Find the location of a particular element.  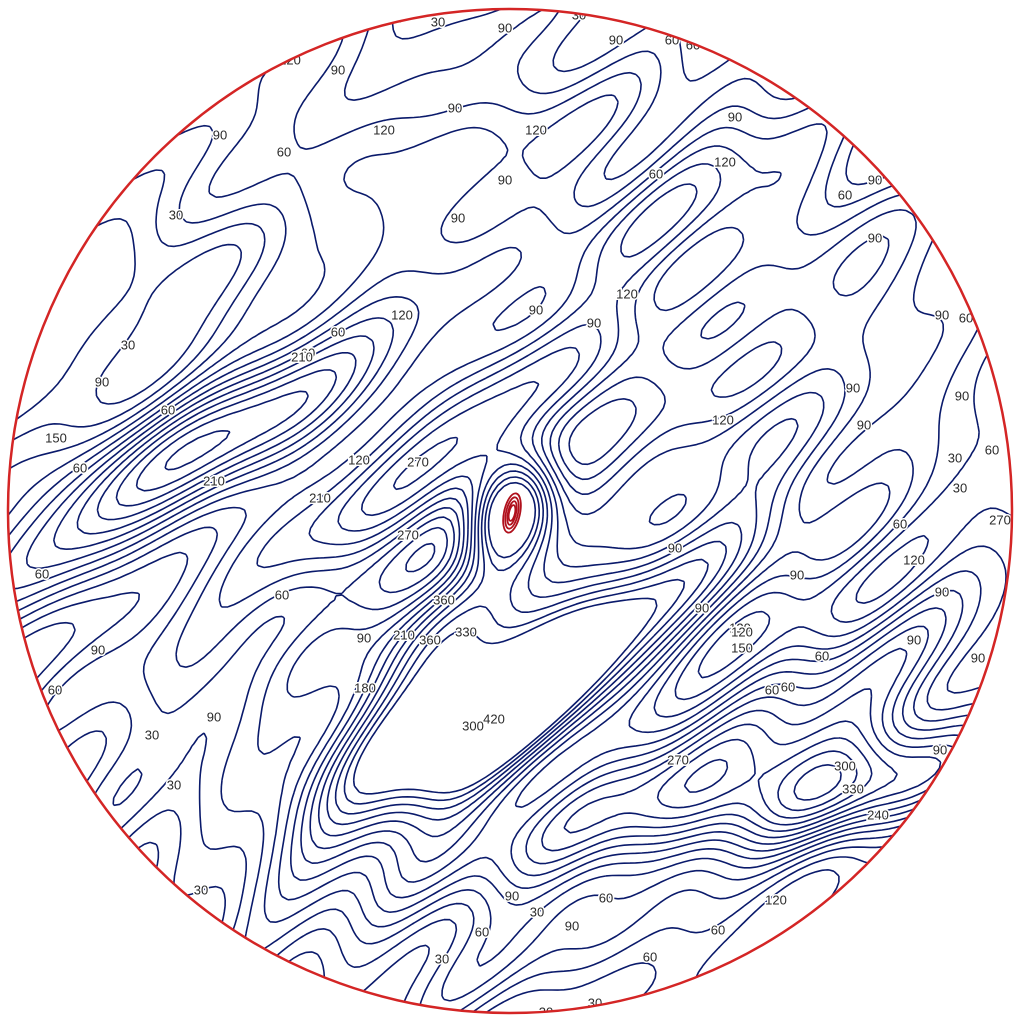

contour-label: 330 is located at coordinates (853, 789).